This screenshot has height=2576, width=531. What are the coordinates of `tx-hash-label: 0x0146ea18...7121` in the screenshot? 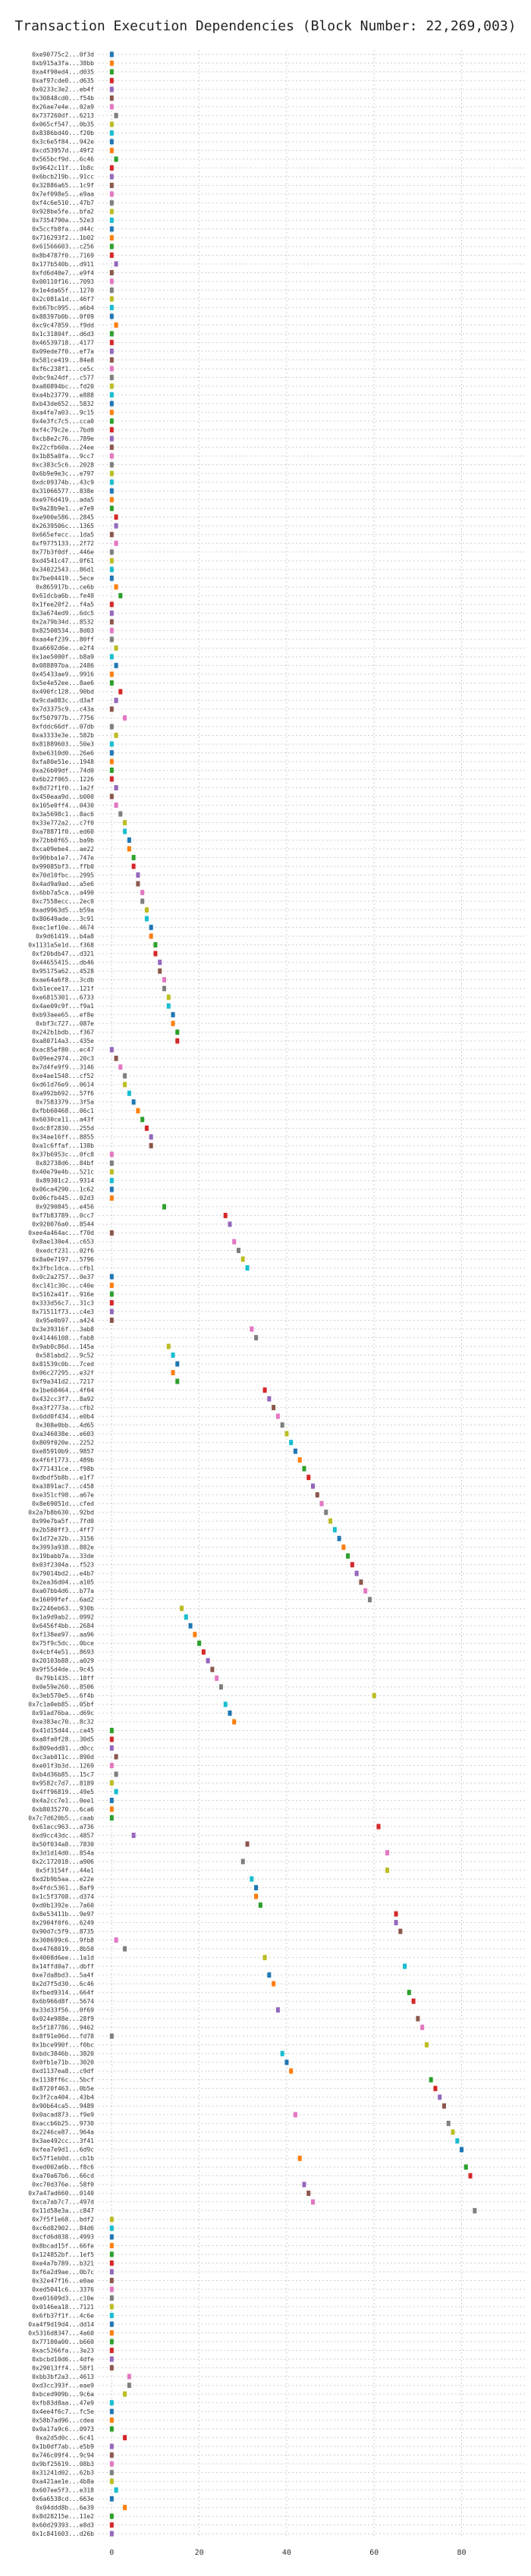 It's located at (63, 2307).